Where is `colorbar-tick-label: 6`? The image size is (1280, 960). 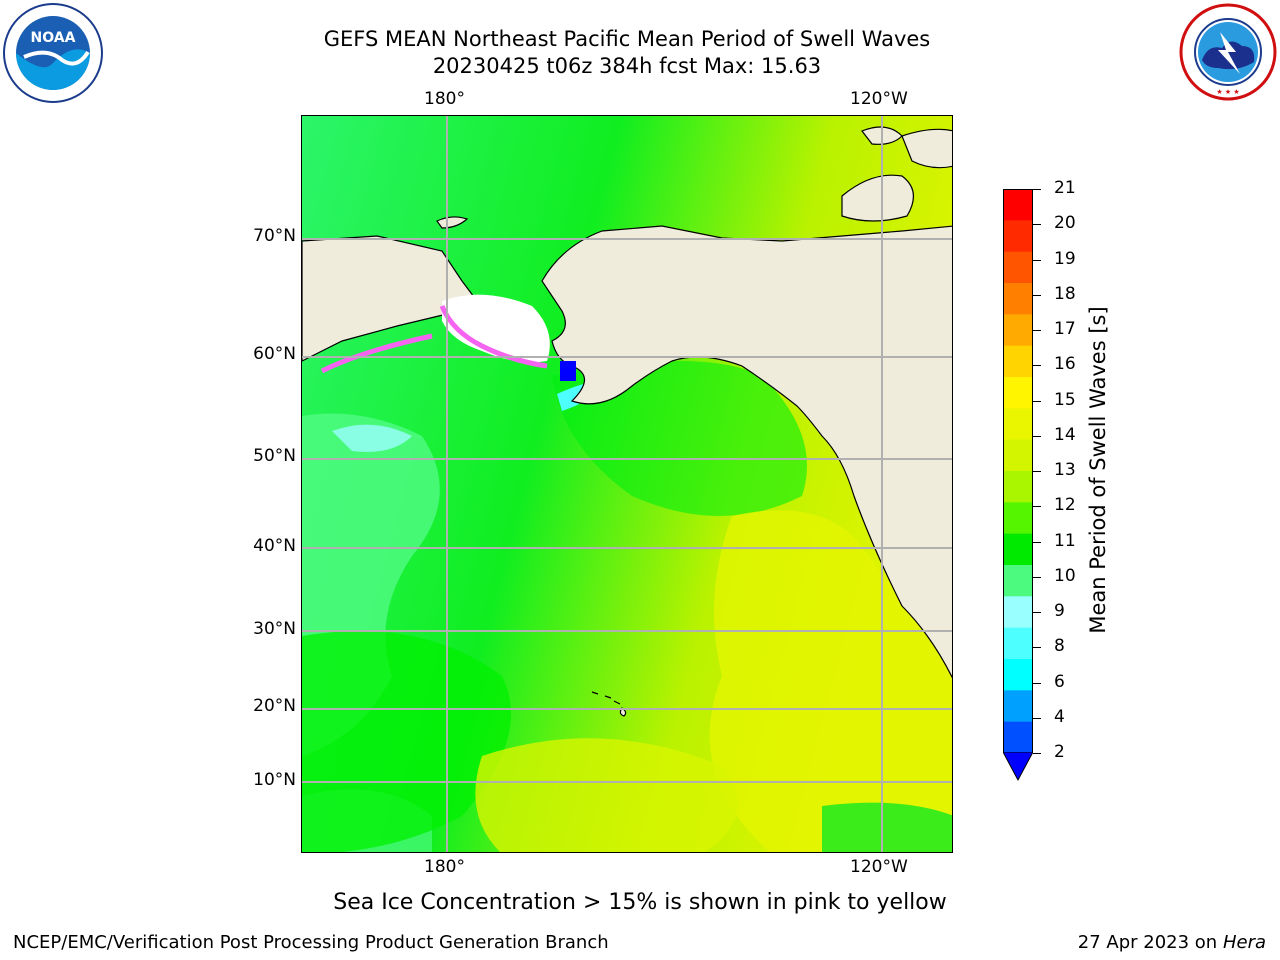 colorbar-tick-label: 6 is located at coordinates (1059, 681).